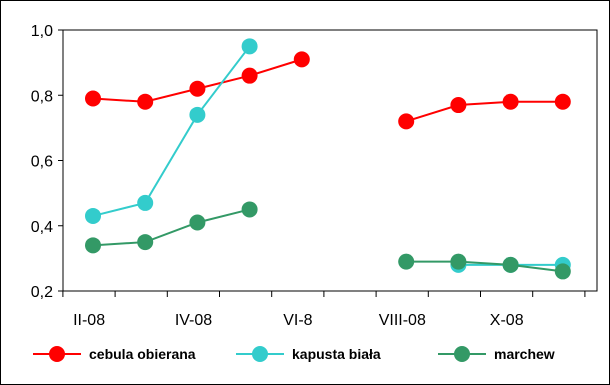 This screenshot has width=610, height=385. I want to click on x-tick-label: II-08, so click(89, 320).